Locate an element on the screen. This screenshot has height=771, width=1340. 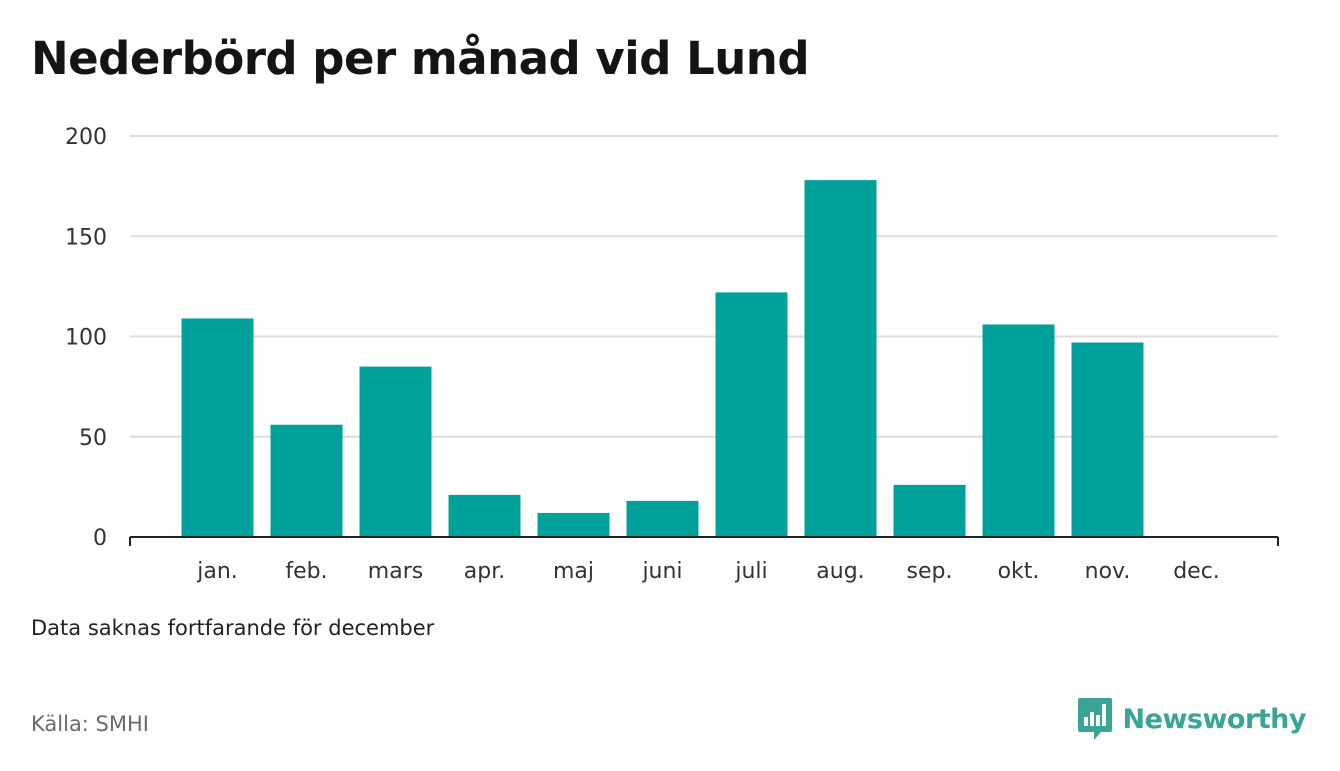
x-tick-label: dec. is located at coordinates (1196, 571).